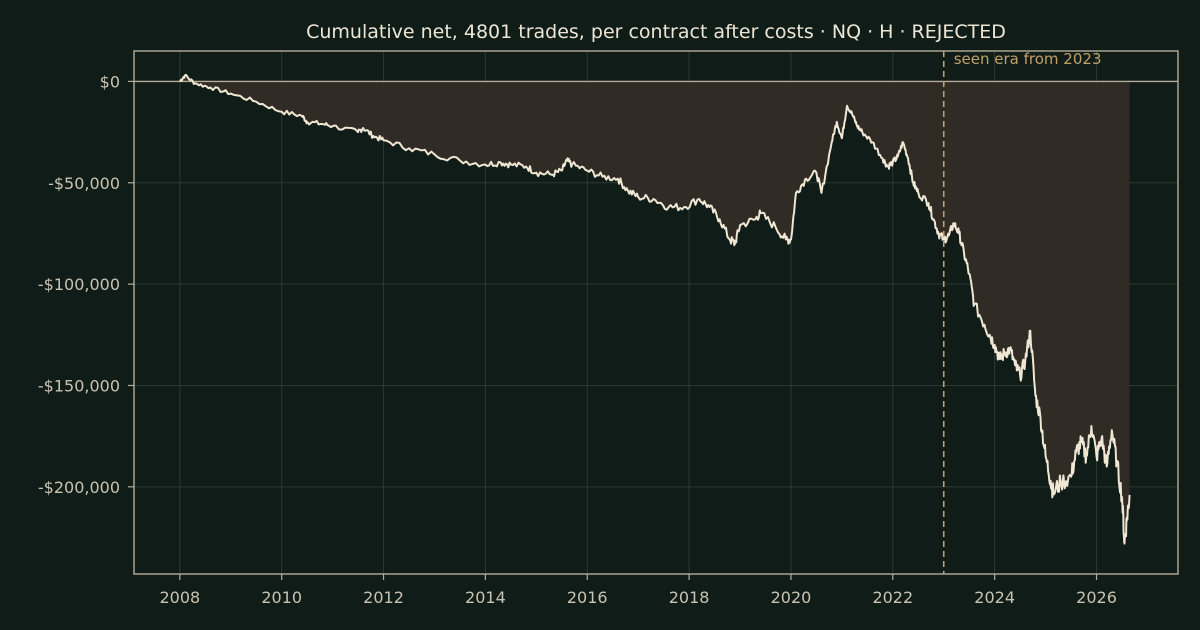 This screenshot has width=1200, height=630. I want to click on x-tick-label: 2018, so click(689, 597).